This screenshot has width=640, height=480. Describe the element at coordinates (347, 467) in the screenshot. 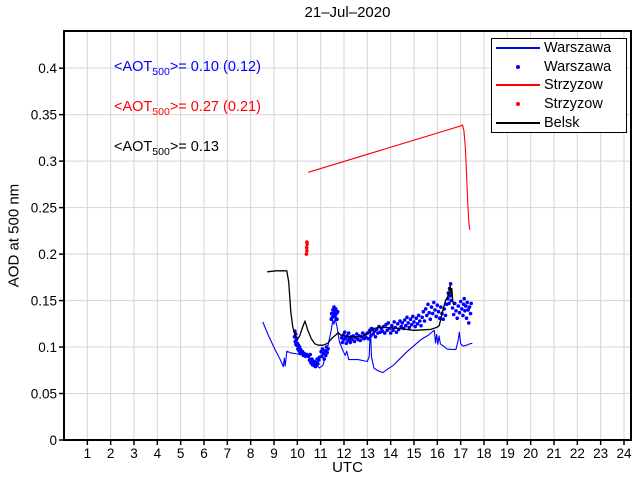

I see `x-axis-label: UTC` at that location.